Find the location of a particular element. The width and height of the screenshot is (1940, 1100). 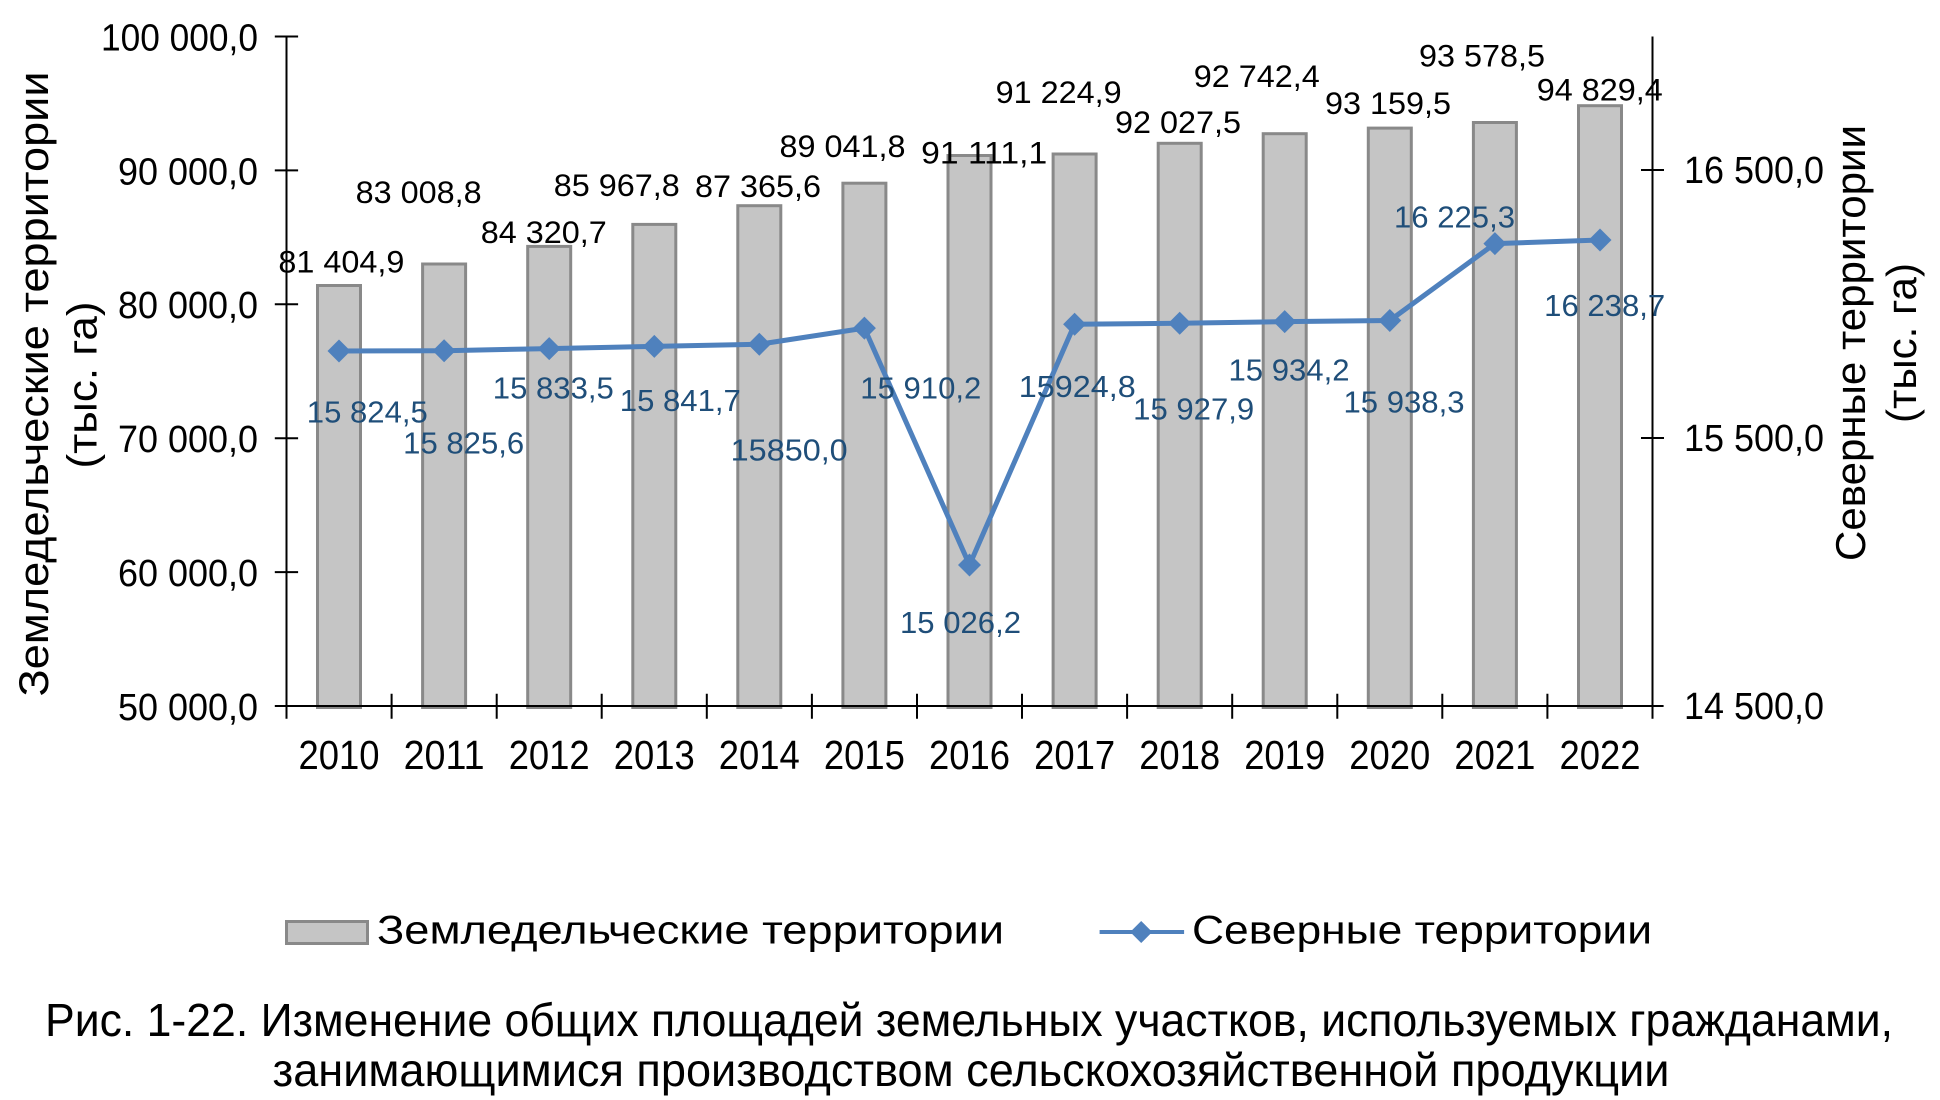

svg-text: 84 320,7 is located at coordinates (544, 232).